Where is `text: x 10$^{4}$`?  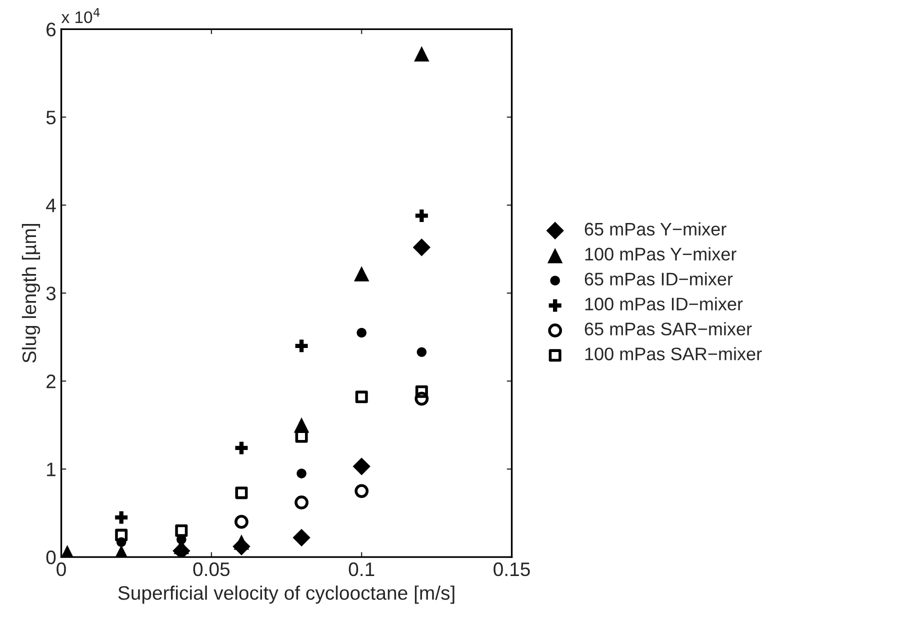 text: x 10$^{4}$ is located at coordinates (80, 16).